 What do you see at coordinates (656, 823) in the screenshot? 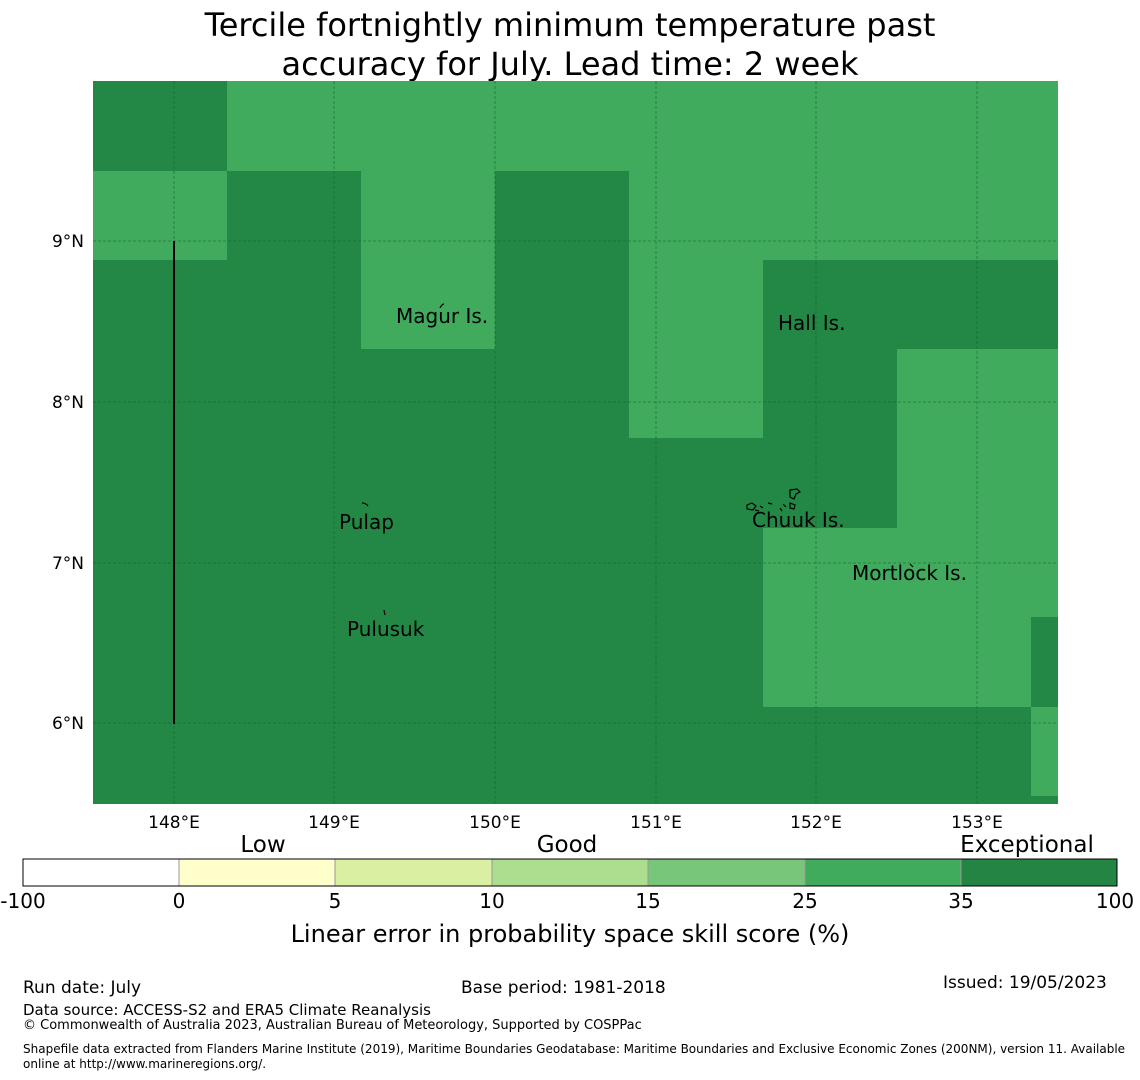
I see `lon-tick-label: 151°E` at bounding box center [656, 823].